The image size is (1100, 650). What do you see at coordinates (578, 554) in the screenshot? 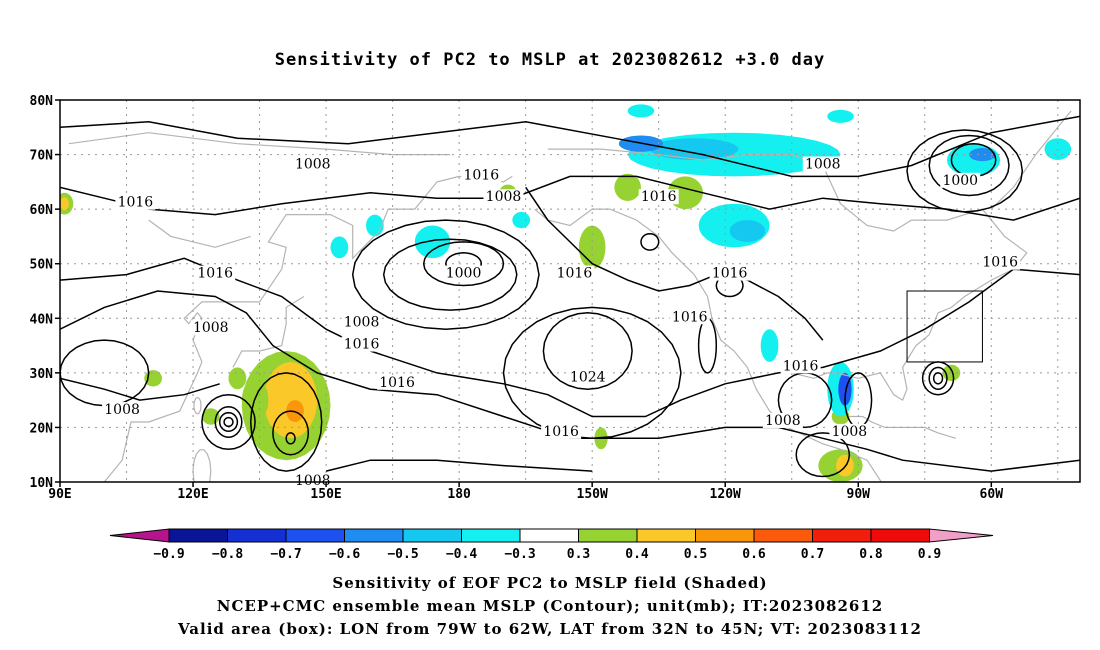
I see `colorbar-label: 0.3` at bounding box center [578, 554].